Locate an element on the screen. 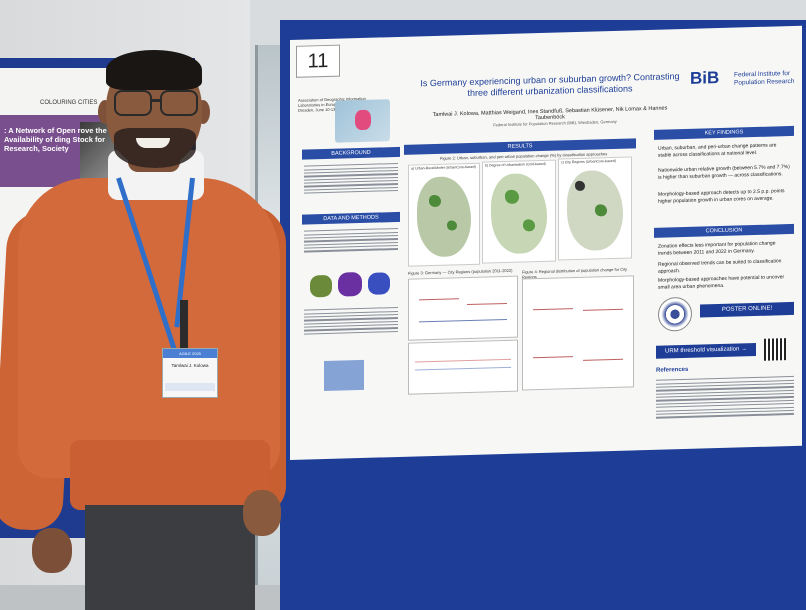 Image resolution: width=806 pixels, height=610 pixels. person-hair is located at coordinates (154, 70).